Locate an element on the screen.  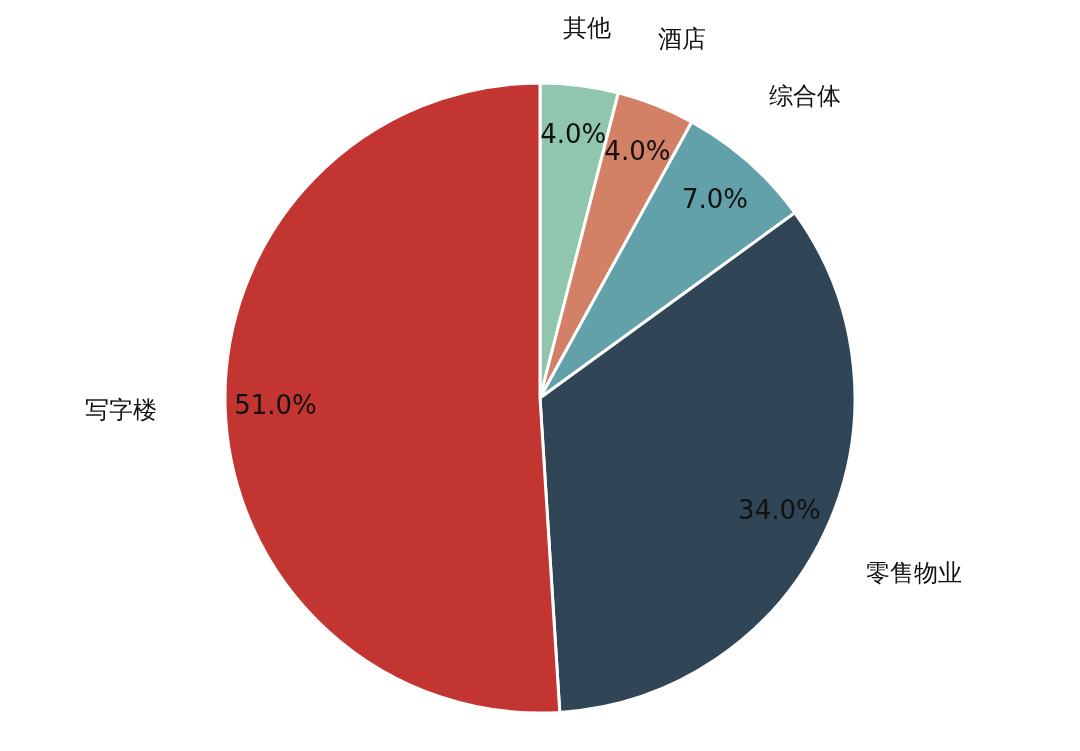
slice-label: 写字楼 is located at coordinates (121, 410).